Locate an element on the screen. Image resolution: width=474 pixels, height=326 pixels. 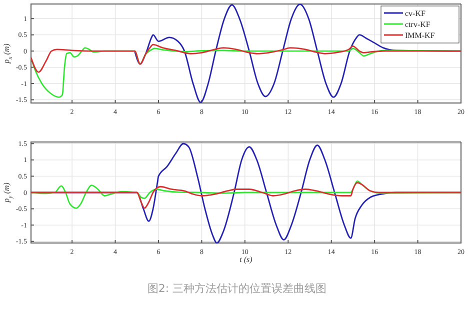
line-series is located at coordinates (246, 58).